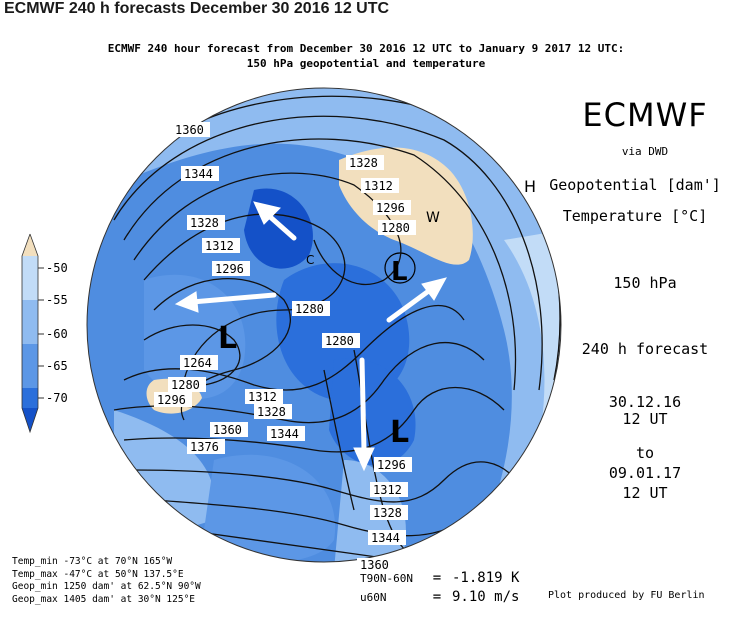 Image resolution: width=732 pixels, height=619 pixels. What do you see at coordinates (92, 561) in the screenshot?
I see `stat-temp-min: Temp_min -73°C at 70°N 165°W` at bounding box center [92, 561].